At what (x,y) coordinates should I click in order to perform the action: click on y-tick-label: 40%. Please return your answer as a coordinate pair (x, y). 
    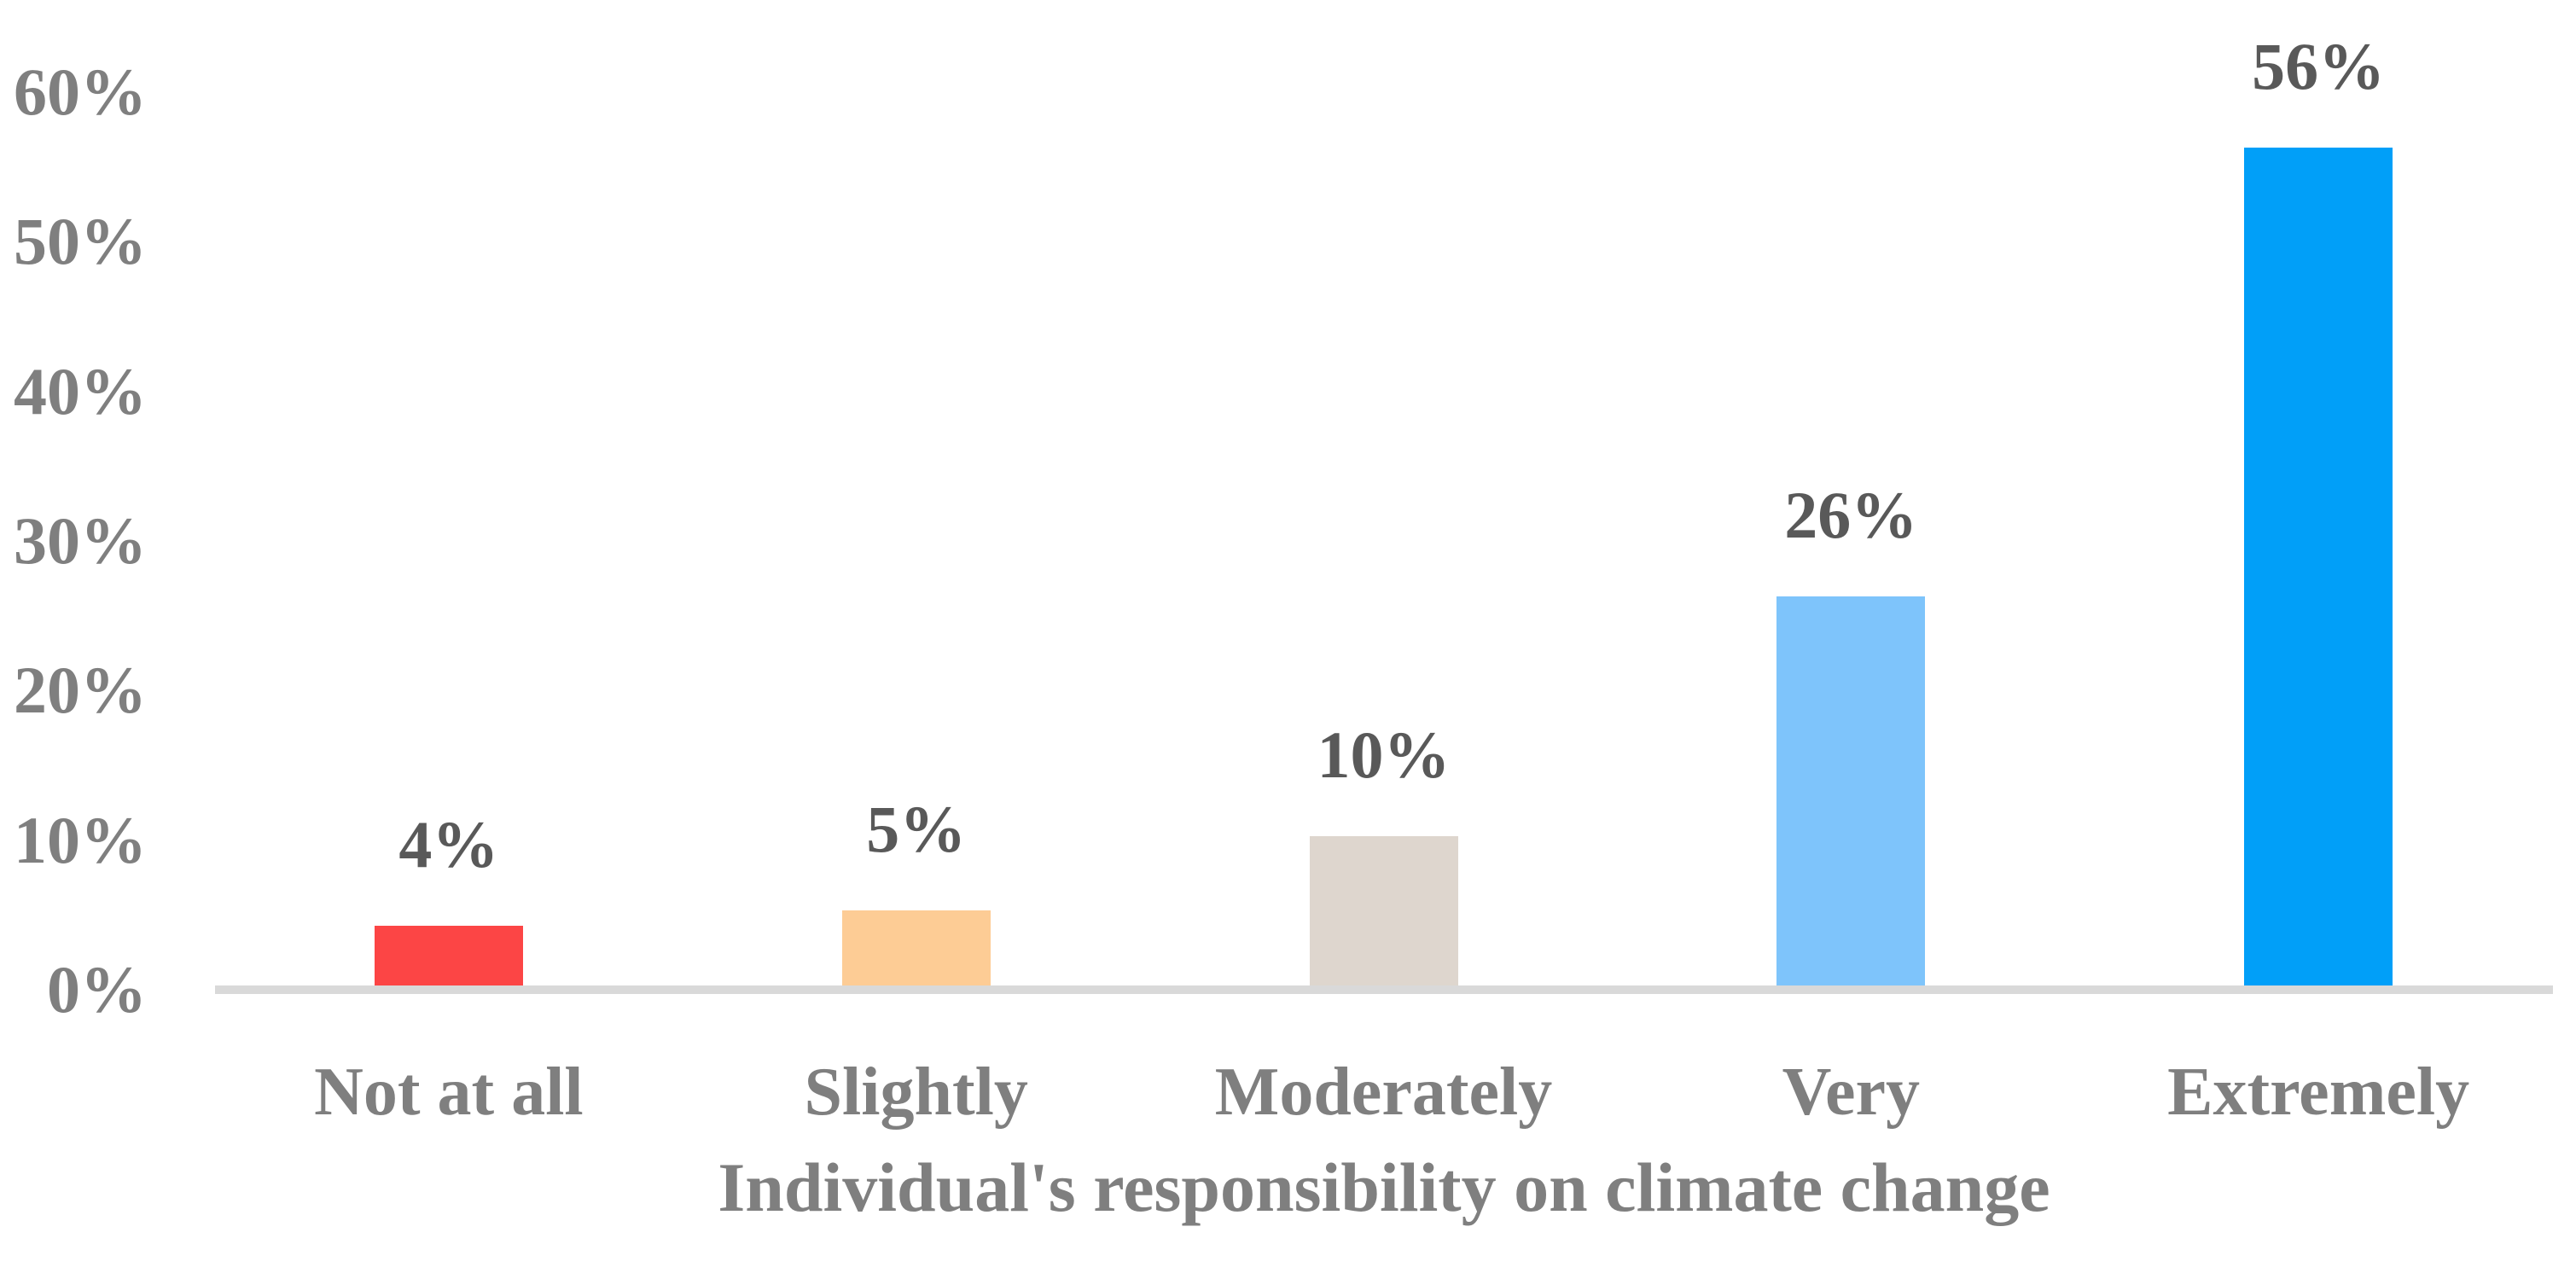
    Looking at the image, I should click on (80, 391).